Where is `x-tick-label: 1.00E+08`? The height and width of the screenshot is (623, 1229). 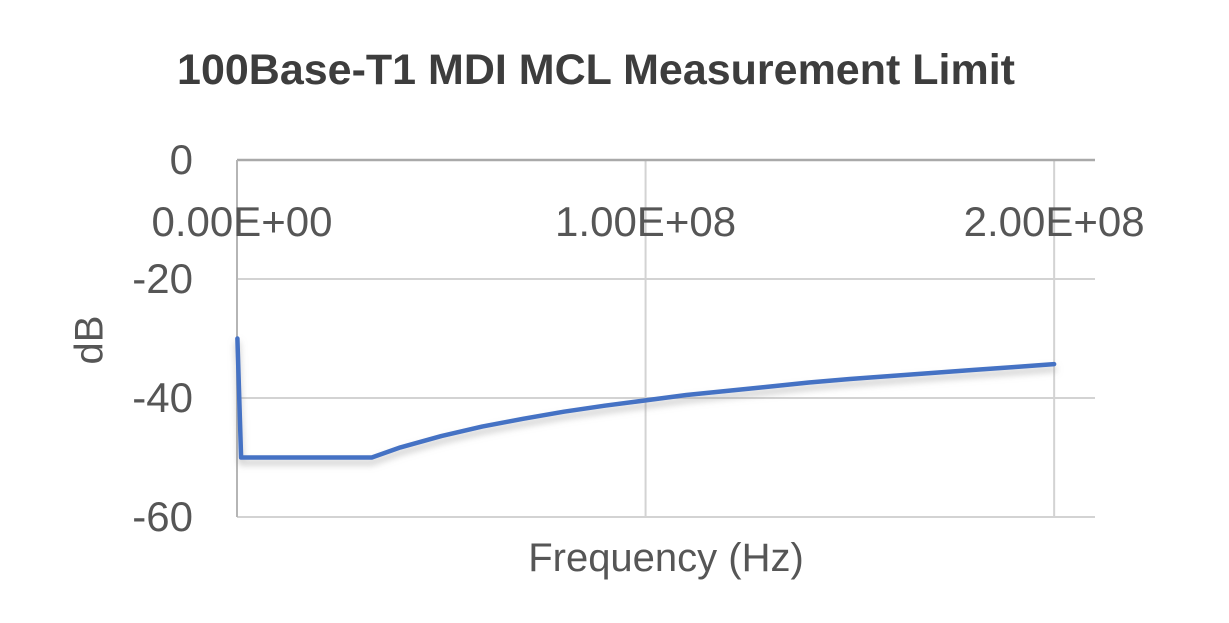
x-tick-label: 1.00E+08 is located at coordinates (646, 221).